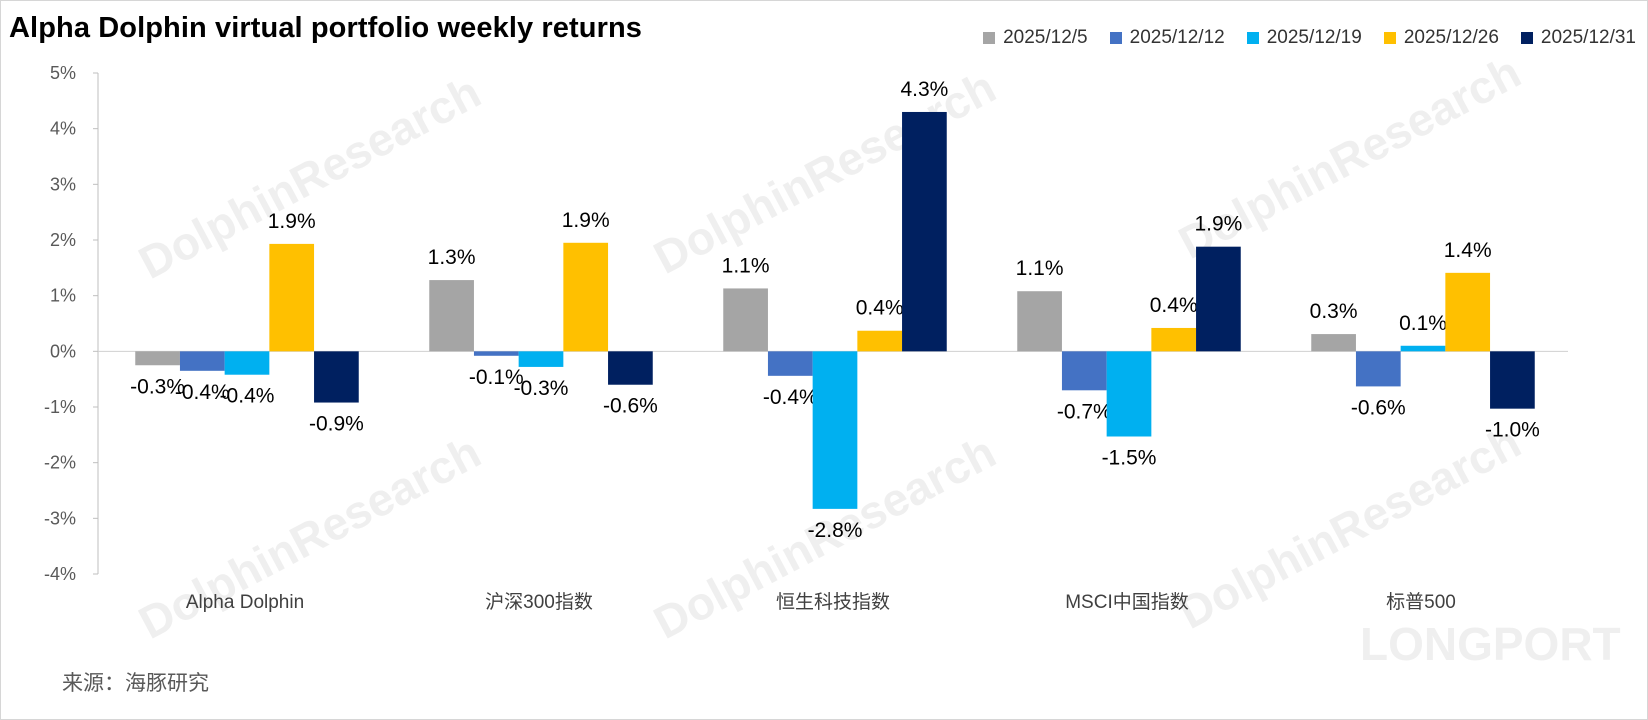 The height and width of the screenshot is (720, 1648). I want to click on watermark-brand: LONGPORT, so click(1490, 644).